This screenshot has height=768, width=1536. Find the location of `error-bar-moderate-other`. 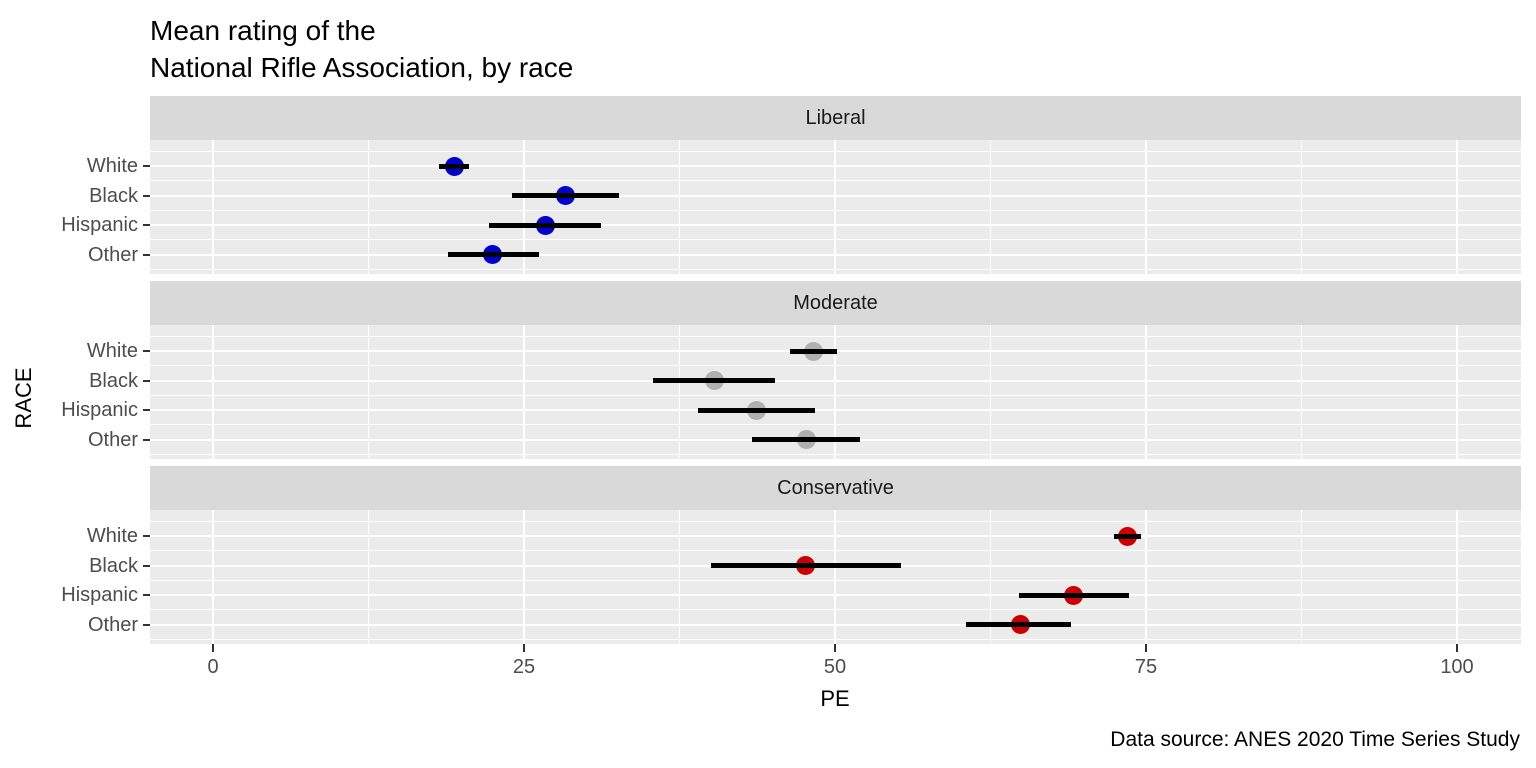

error-bar-moderate-other is located at coordinates (805, 439).